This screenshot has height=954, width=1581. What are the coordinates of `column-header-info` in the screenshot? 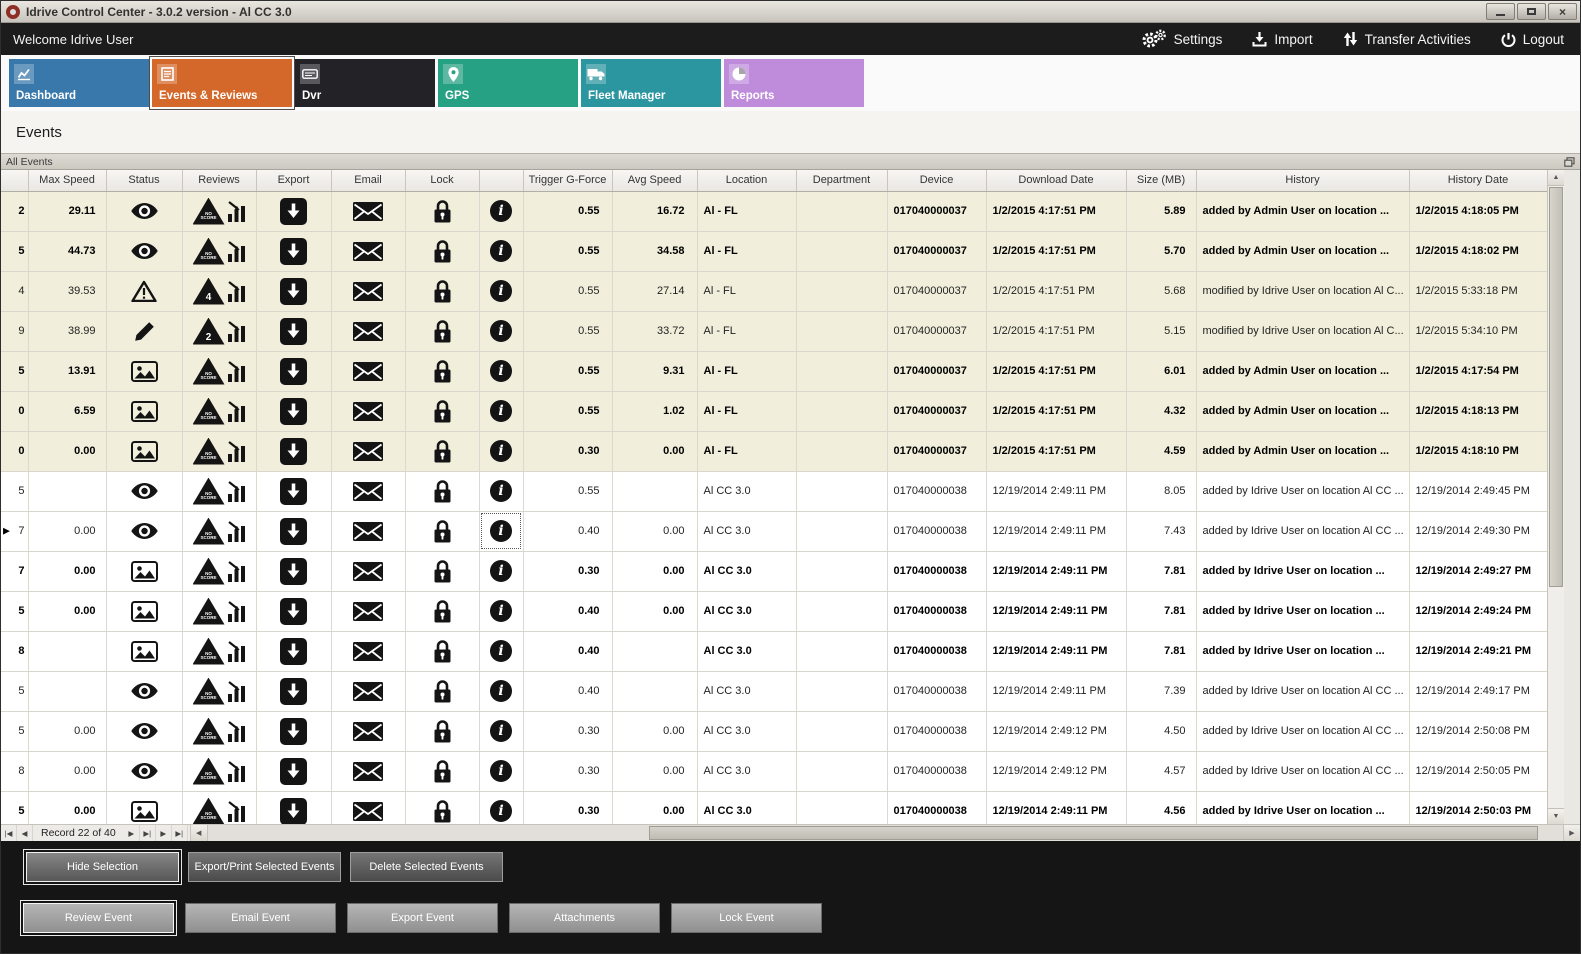 It's located at (501, 181).